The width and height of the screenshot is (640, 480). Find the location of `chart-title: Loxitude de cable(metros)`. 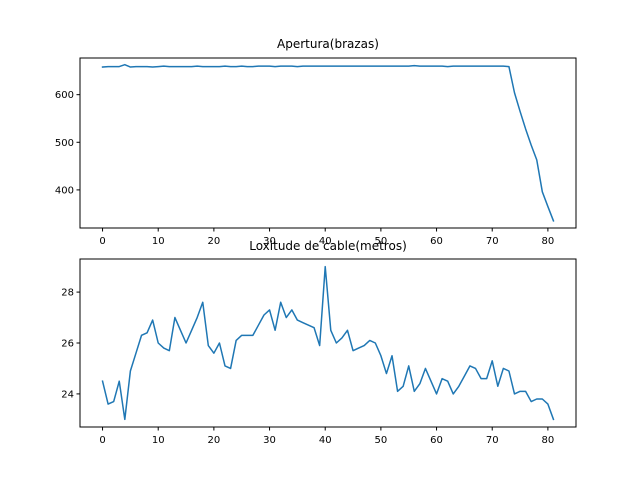

chart-title: Loxitude de cable(metros) is located at coordinates (328, 246).